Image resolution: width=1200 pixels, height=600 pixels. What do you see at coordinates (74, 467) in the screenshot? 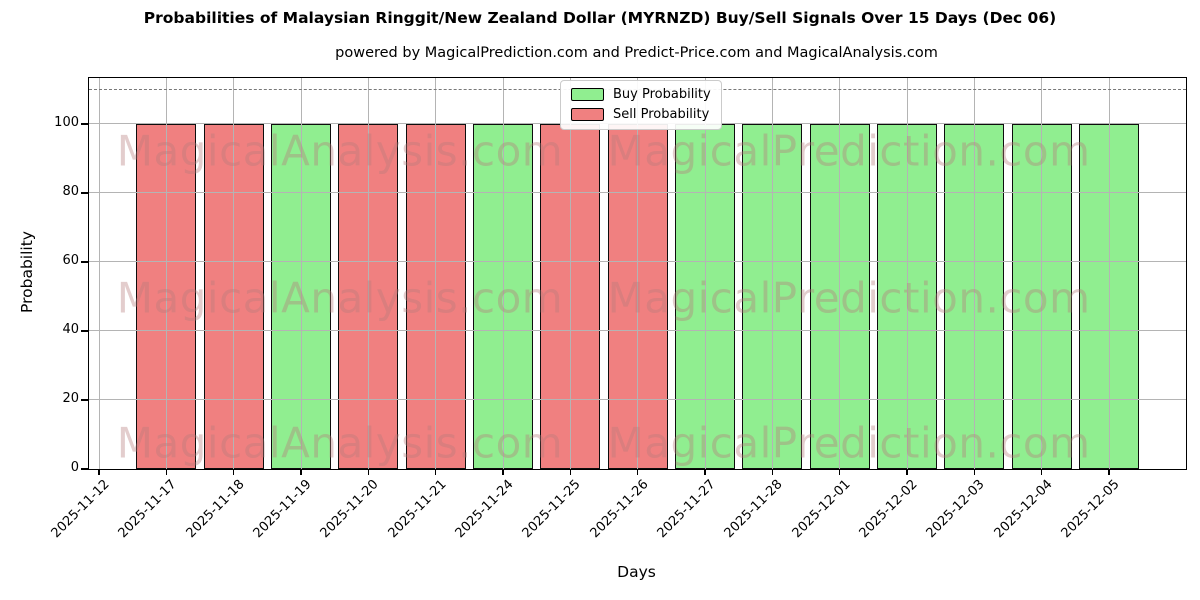
I see `y-tick-label: 0` at bounding box center [74, 467].